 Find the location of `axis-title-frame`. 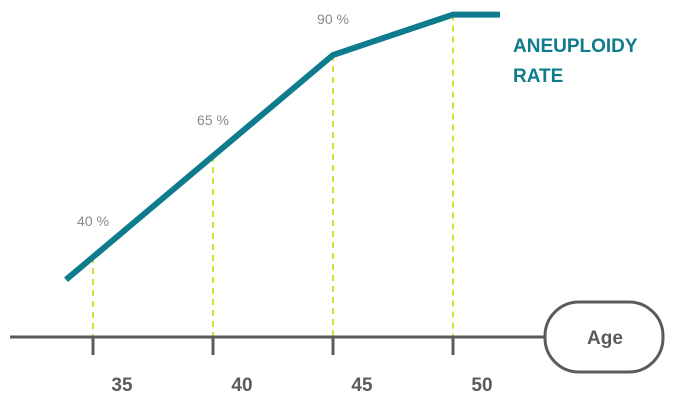

axis-title-frame is located at coordinates (604, 337).